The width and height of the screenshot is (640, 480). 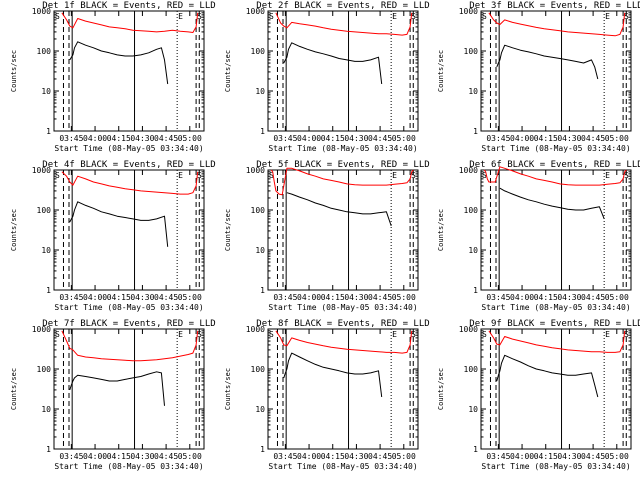 I want to click on panel-title: Det 5f BLACK = Events, RED = LLD, so click(x=342, y=165).